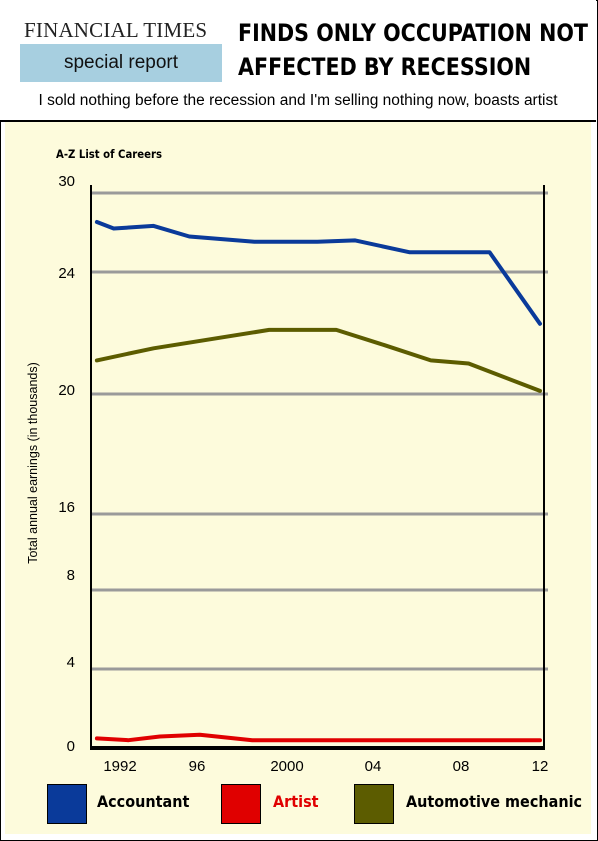 Image resolution: width=598 pixels, height=841 pixels. I want to click on masthead: FINANCIAL TIMES, so click(116, 30).